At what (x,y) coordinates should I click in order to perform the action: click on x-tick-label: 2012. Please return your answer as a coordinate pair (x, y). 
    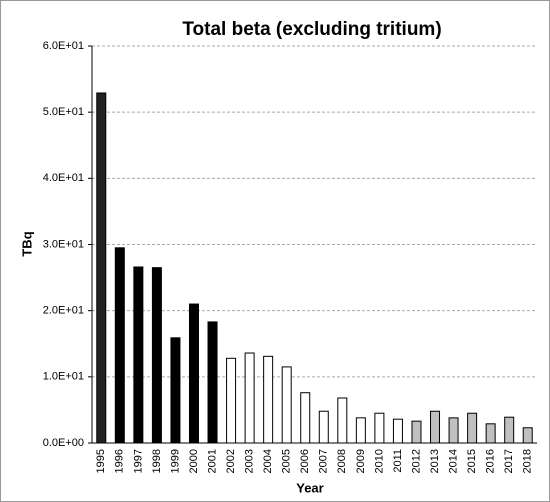
    Looking at the image, I should click on (416, 461).